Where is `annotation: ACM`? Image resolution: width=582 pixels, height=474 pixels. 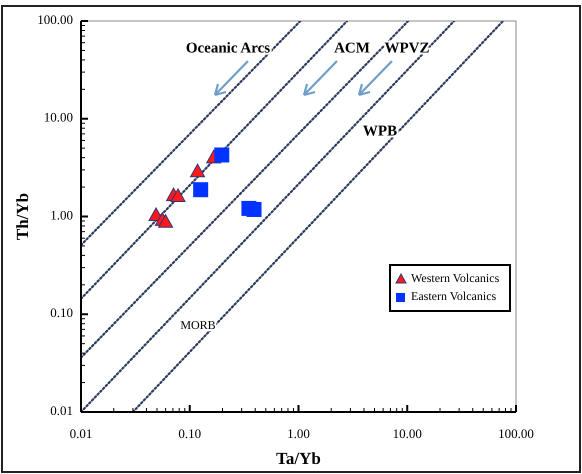
annotation: ACM is located at coordinates (352, 48).